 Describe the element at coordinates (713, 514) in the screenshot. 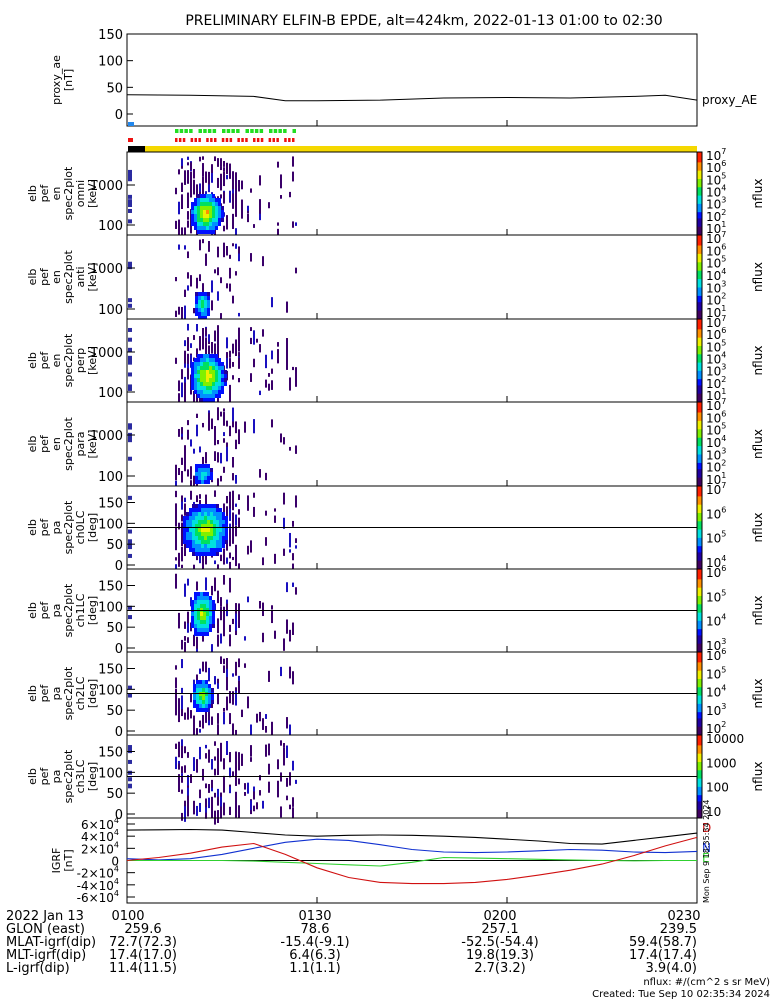

I see `colorbar-tick-base: 10` at that location.